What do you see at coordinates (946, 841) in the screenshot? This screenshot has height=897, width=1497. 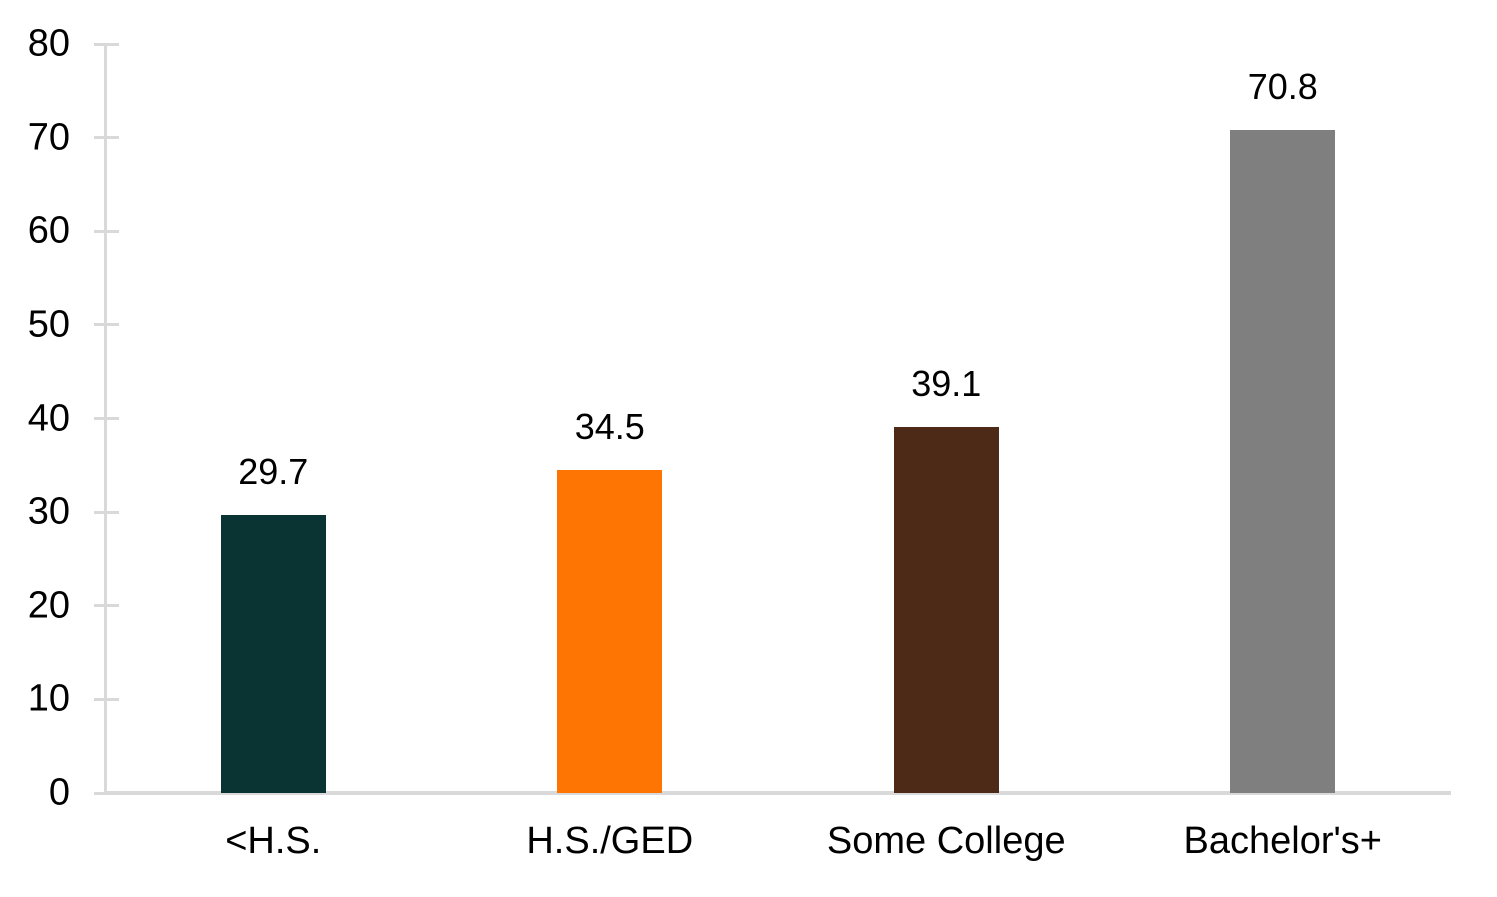 I see `x-axis-label-2: Some College` at bounding box center [946, 841].